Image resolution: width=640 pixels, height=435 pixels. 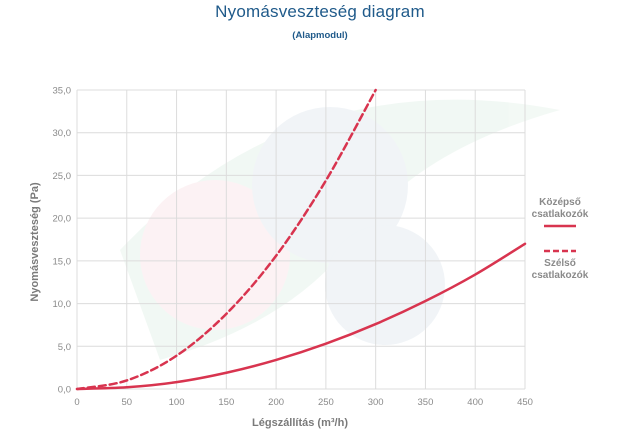 I want to click on y-tick-label: 30,0, so click(x=62, y=133).